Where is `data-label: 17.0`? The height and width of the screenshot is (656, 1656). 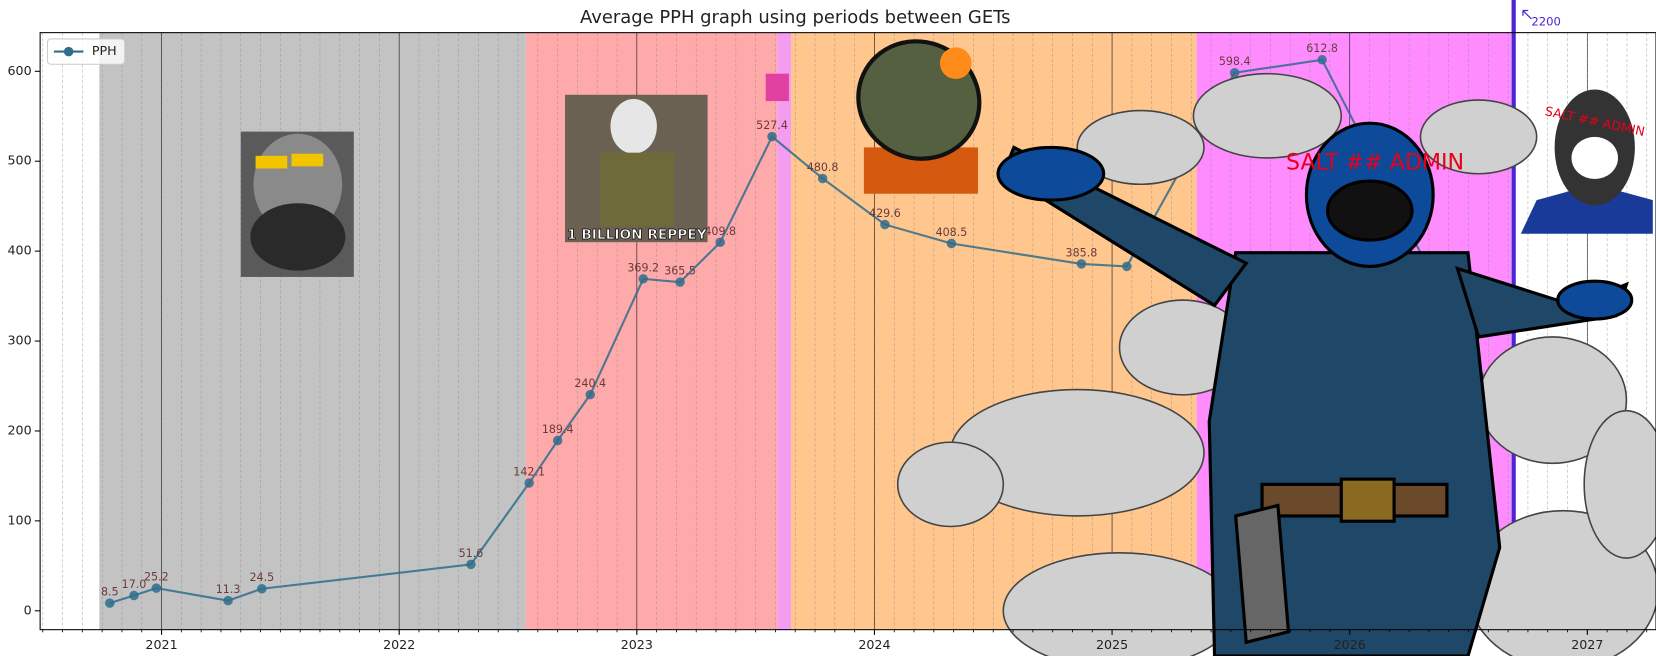
data-label: 17.0 is located at coordinates (134, 584).